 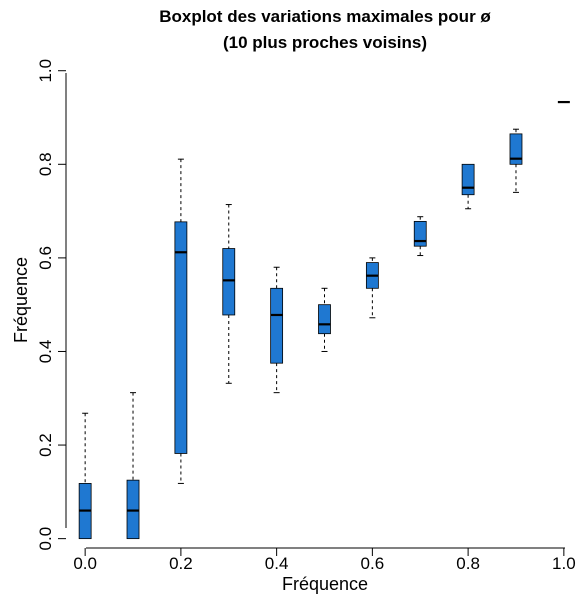 What do you see at coordinates (325, 16) in the screenshot?
I see `chart-title-line-1: Boxplot des variations maximales pour ø` at bounding box center [325, 16].